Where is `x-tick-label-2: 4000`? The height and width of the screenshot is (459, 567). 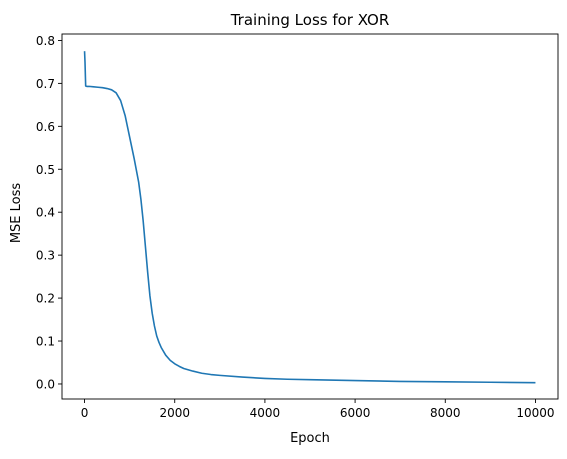 x-tick-label-2: 4000 is located at coordinates (265, 413).